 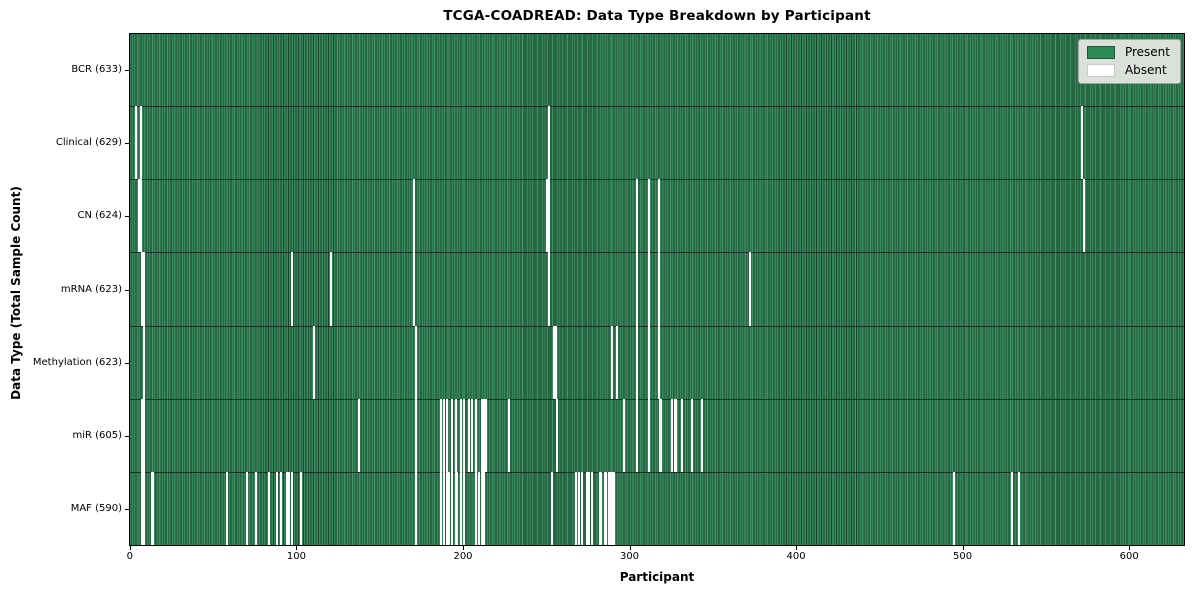 What do you see at coordinates (97, 436) in the screenshot?
I see `y-tick-label: miR (605)` at bounding box center [97, 436].